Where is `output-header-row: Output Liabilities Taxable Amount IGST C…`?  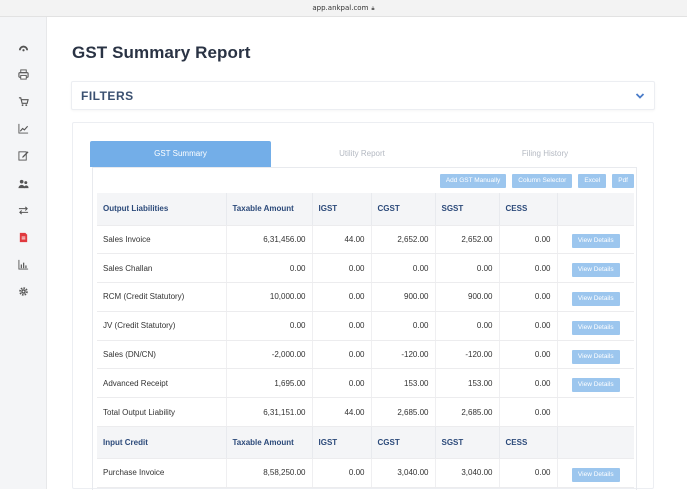 output-header-row: Output Liabilities Taxable Amount IGST C… is located at coordinates (365, 209).